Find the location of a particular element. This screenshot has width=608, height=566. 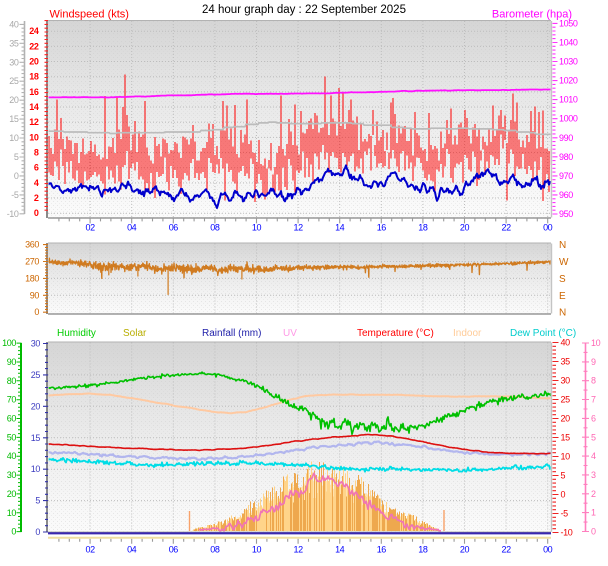

svg-text: 6 is located at coordinates (593, 418).